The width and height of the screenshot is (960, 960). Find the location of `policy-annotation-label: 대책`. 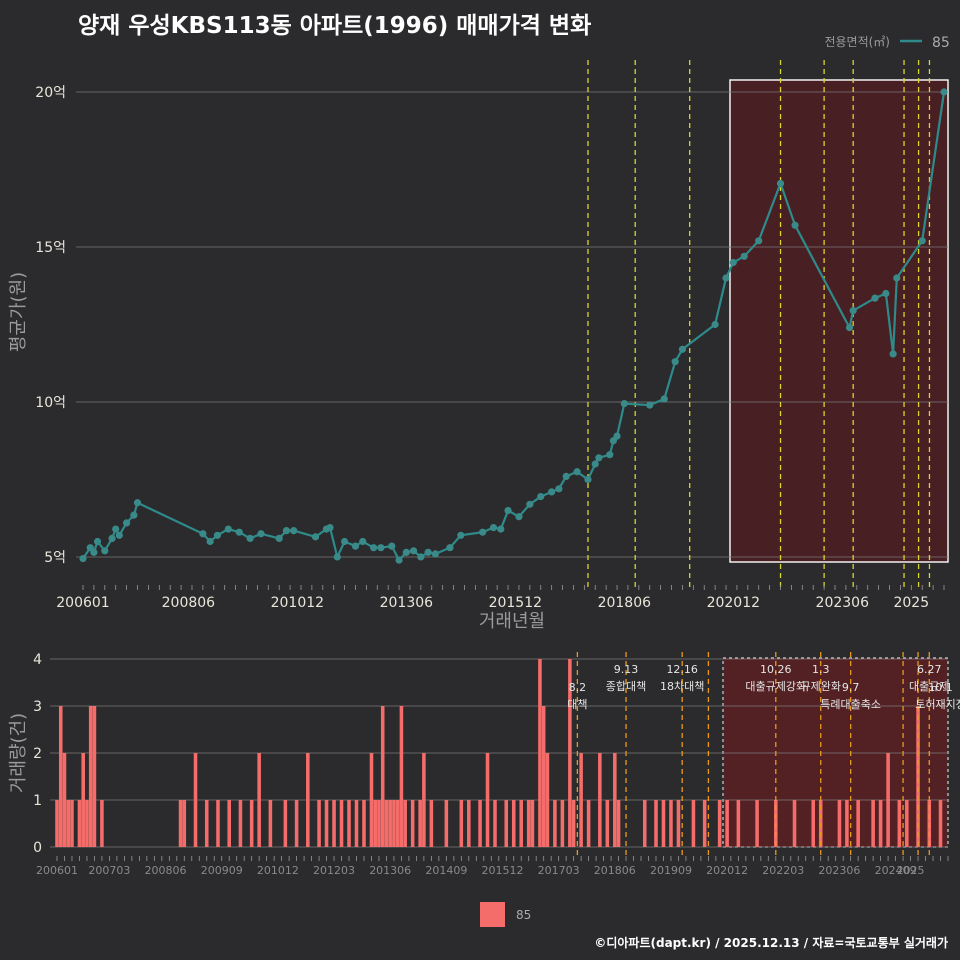

policy-annotation-label: 대책 is located at coordinates (577, 704).